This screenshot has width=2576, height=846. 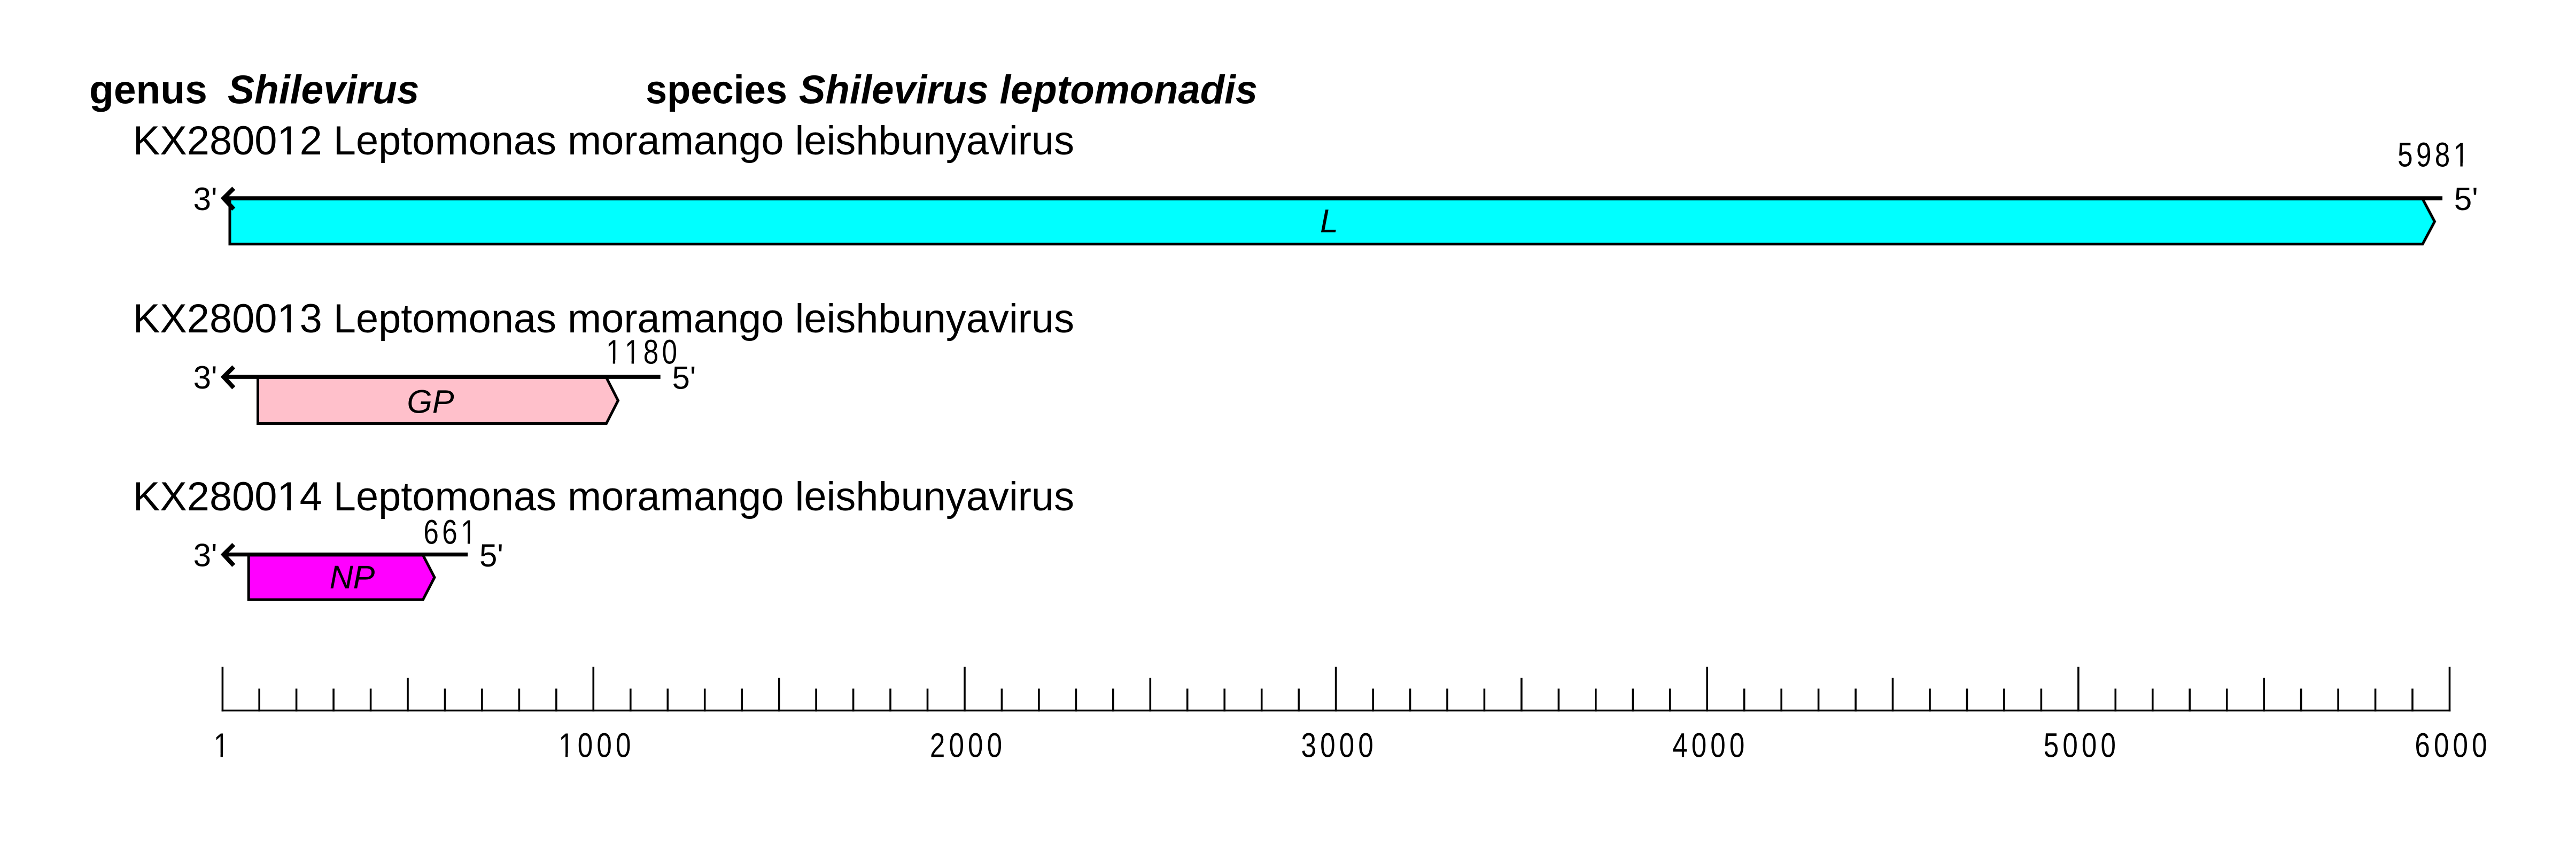 What do you see at coordinates (937, 746) in the screenshot?
I see `svg-text: 2` at bounding box center [937, 746].